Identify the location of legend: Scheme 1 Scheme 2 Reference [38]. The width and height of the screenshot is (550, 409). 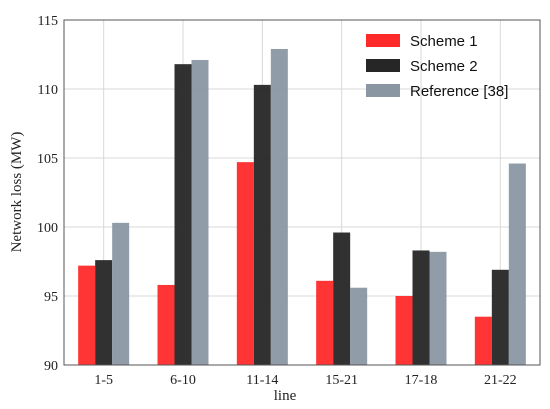
(437, 66).